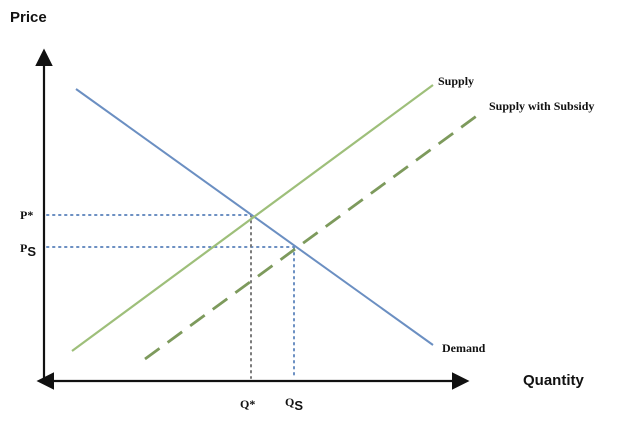  What do you see at coordinates (247, 404) in the screenshot?
I see `q-star-label: Q*` at bounding box center [247, 404].